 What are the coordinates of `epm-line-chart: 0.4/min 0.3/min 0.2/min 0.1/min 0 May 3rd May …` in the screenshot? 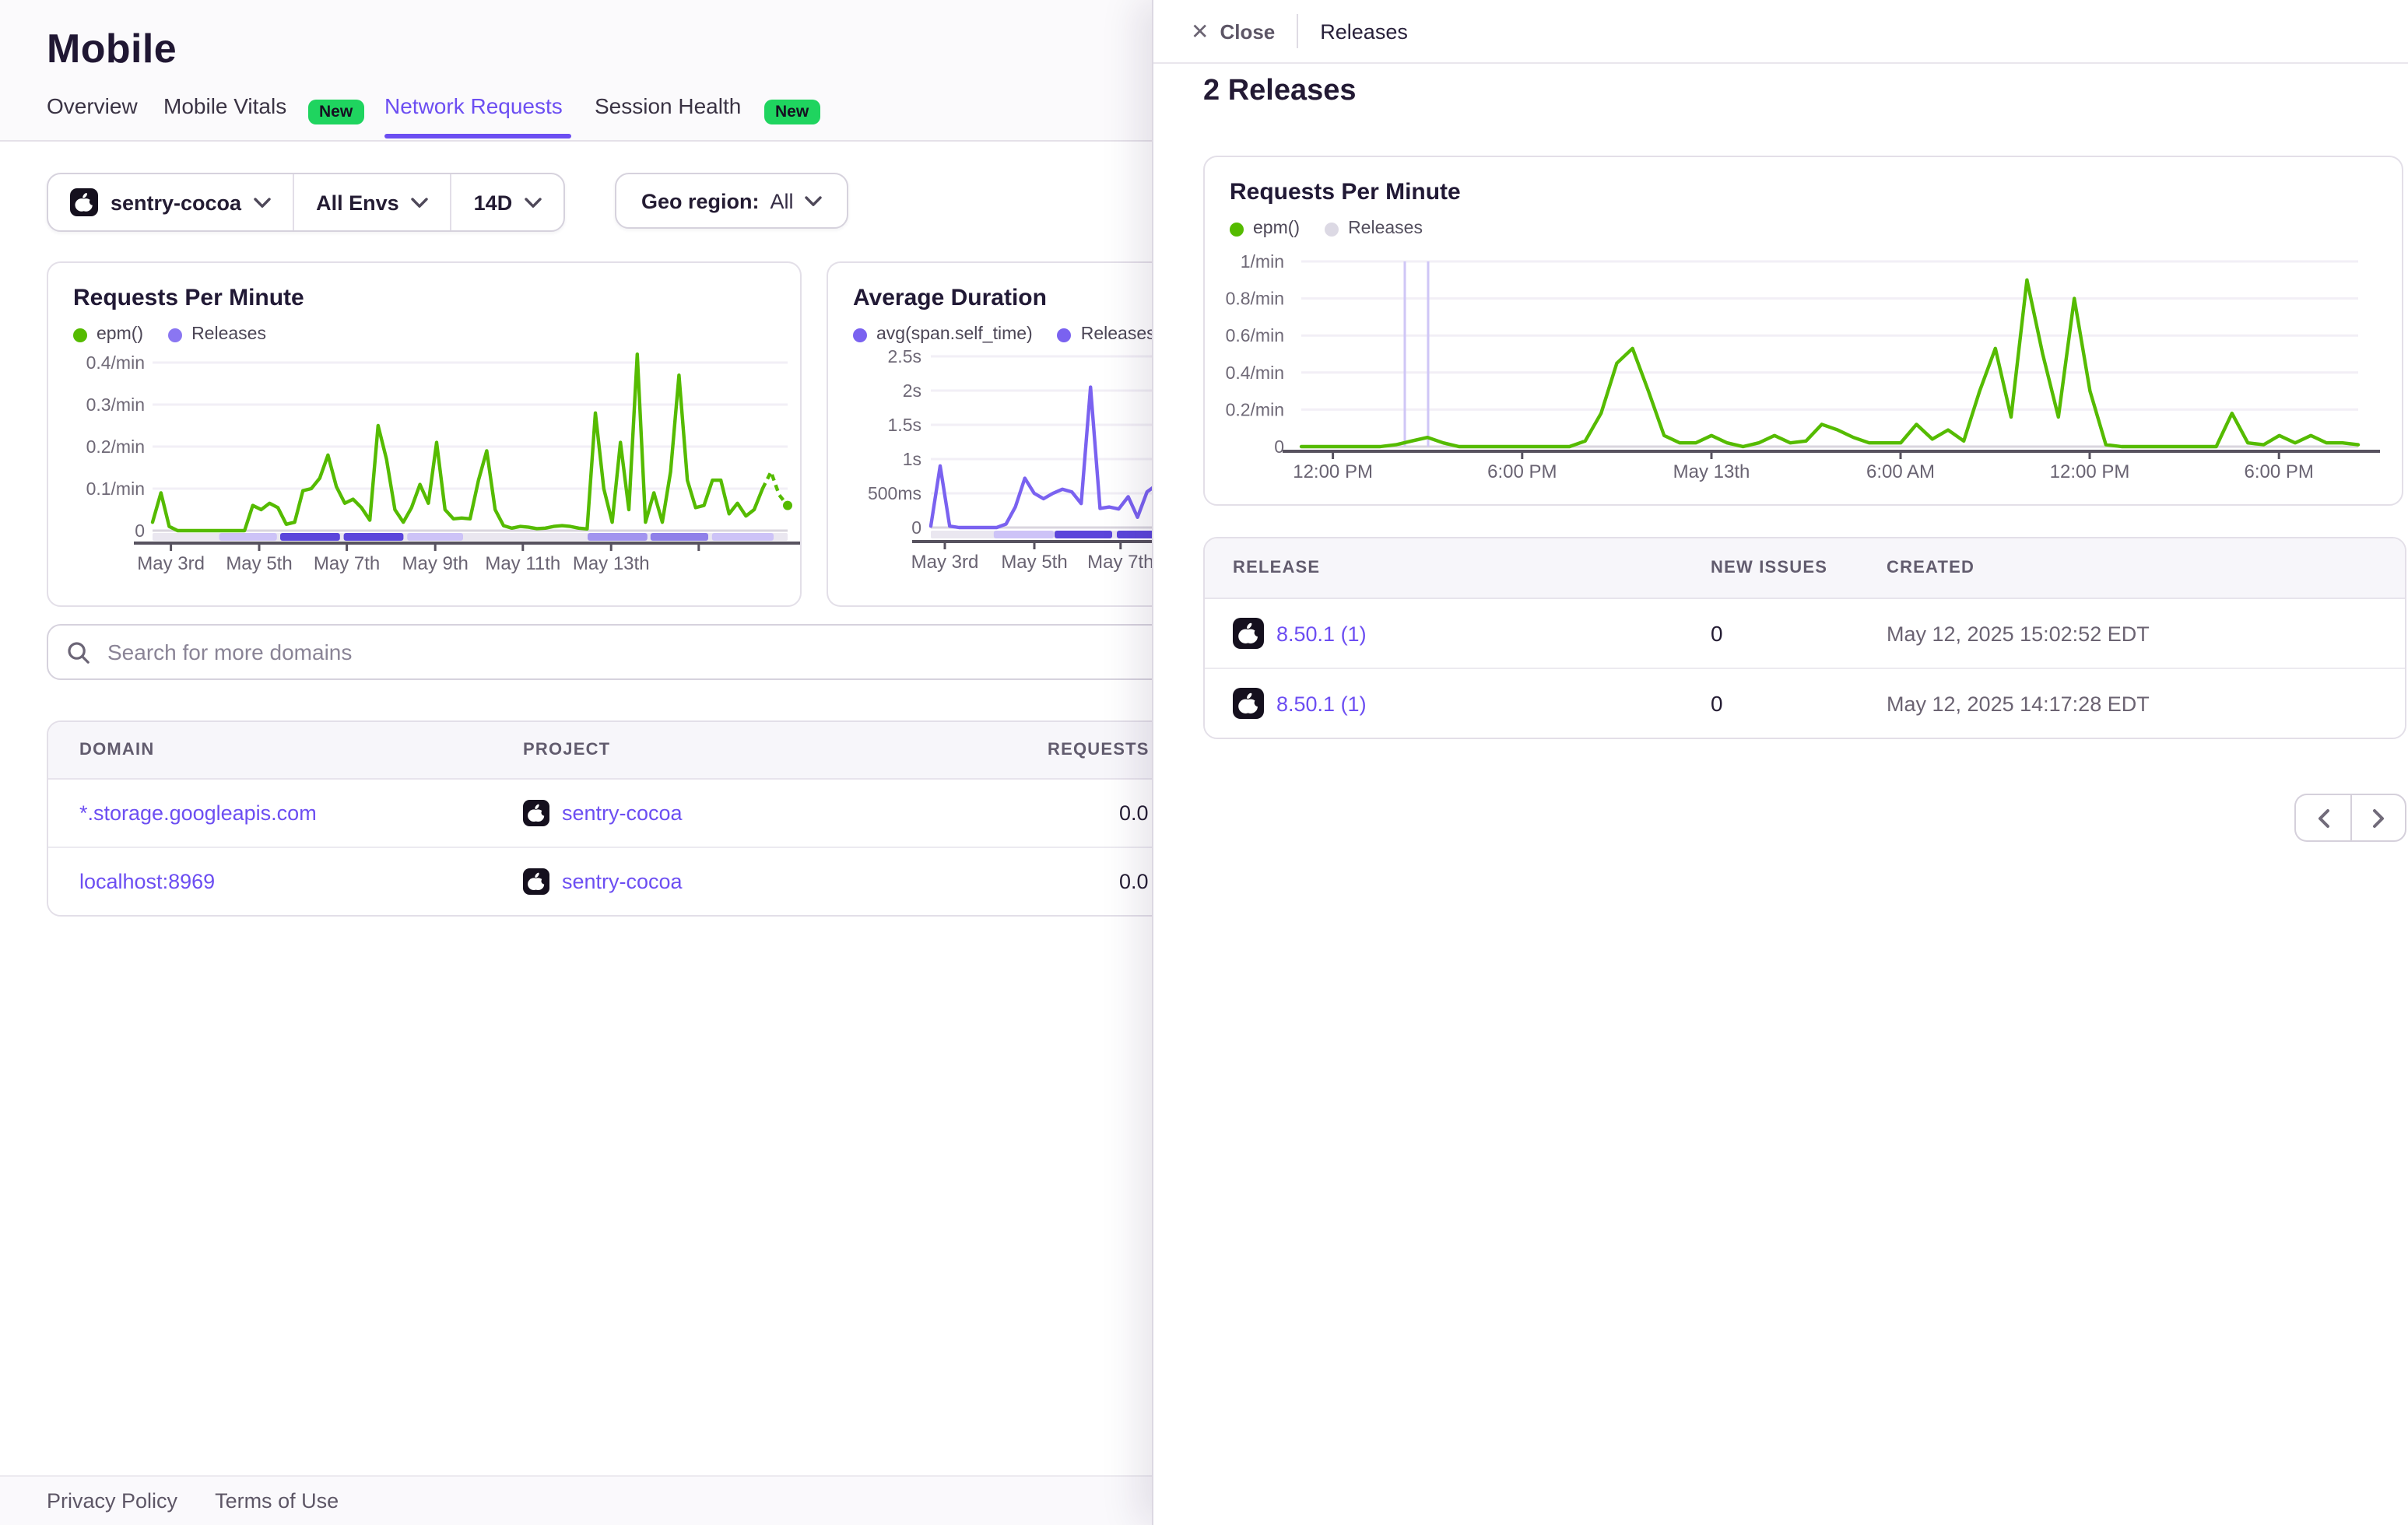 It's located at (429, 438).